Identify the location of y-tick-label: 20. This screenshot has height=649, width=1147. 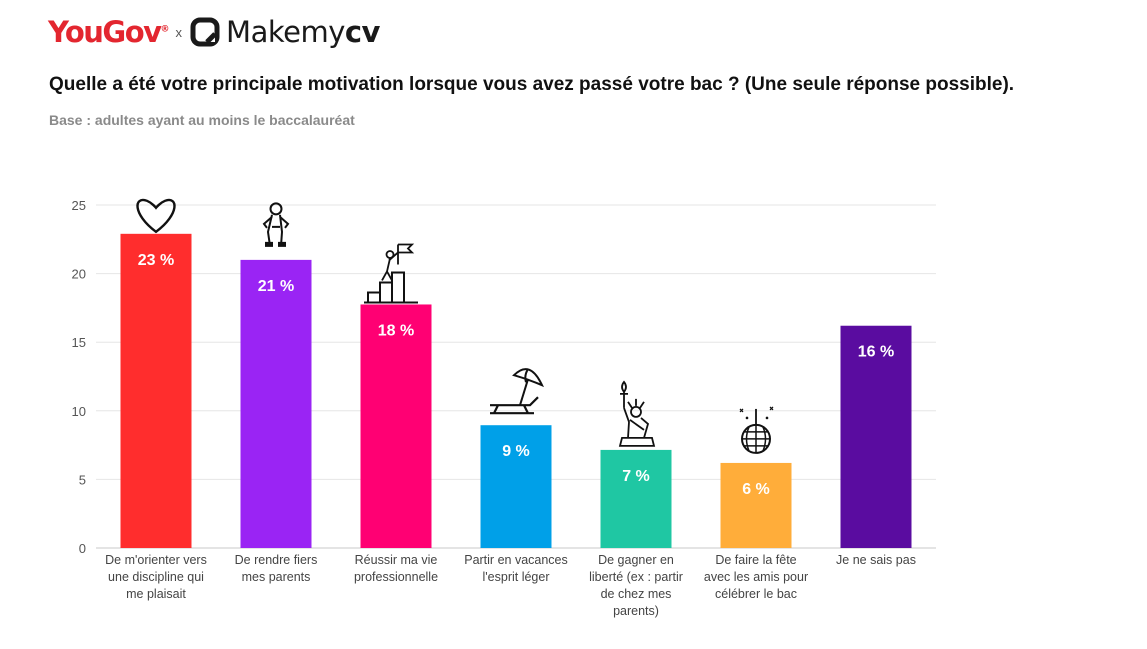
(79, 274).